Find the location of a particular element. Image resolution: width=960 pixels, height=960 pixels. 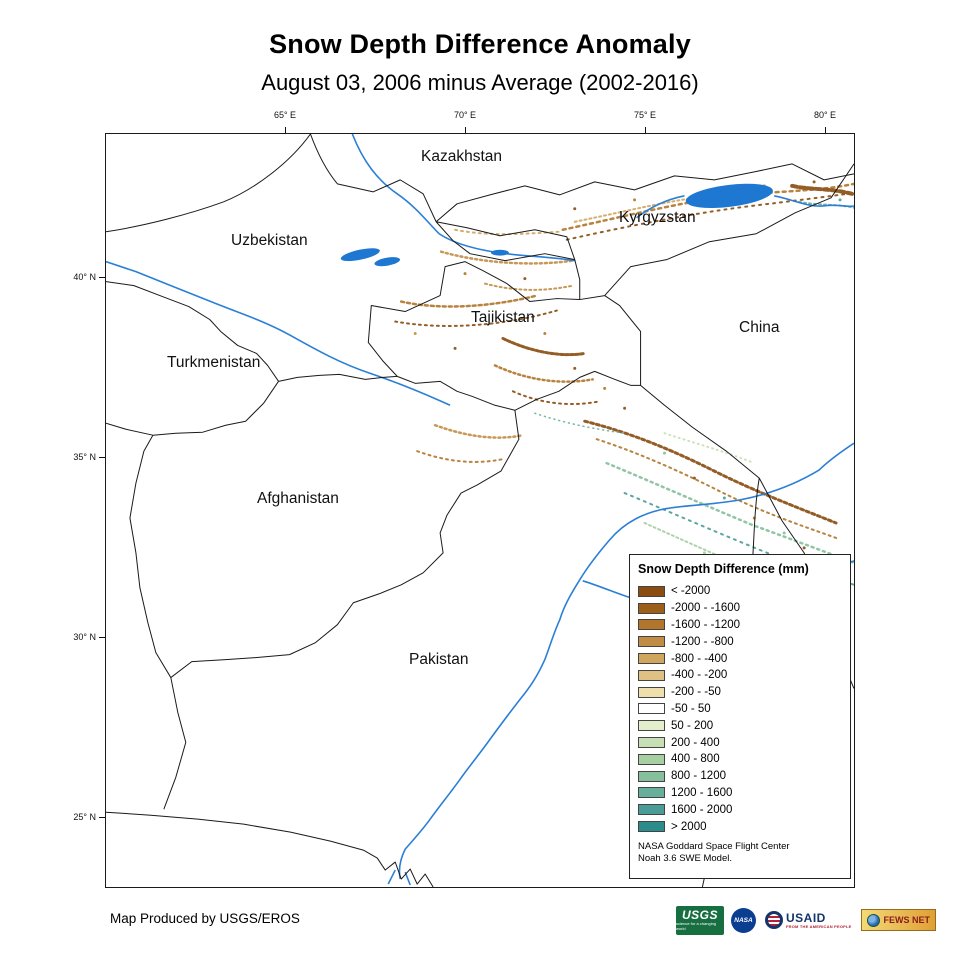

legend-label: > 2000 is located at coordinates (689, 826).